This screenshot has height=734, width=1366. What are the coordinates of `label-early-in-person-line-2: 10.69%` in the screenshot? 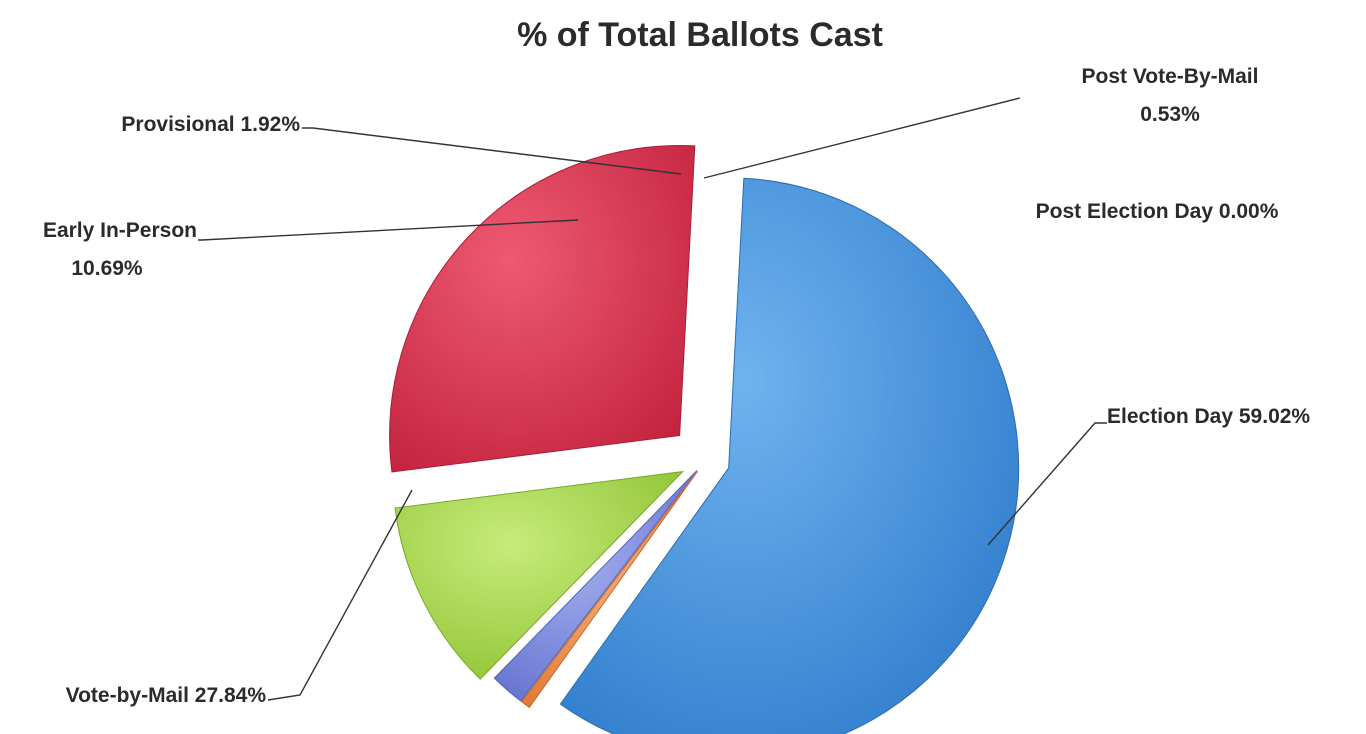 It's located at (107, 268).